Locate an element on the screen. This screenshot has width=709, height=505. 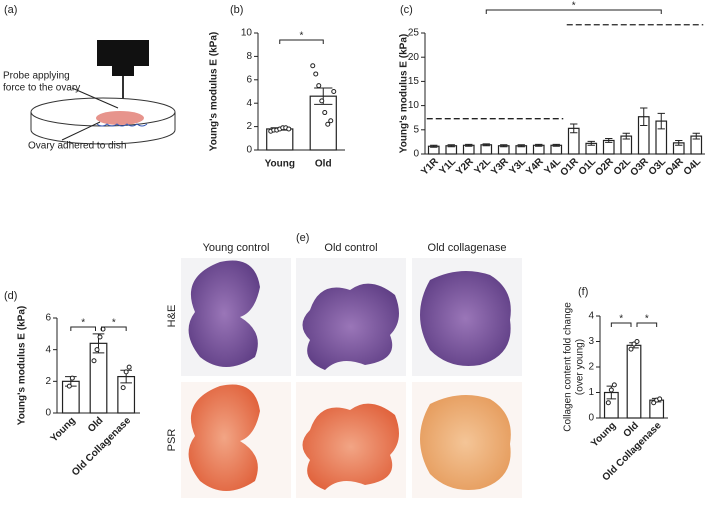
x-tick-label: O1L is located at coordinates (588, 167).